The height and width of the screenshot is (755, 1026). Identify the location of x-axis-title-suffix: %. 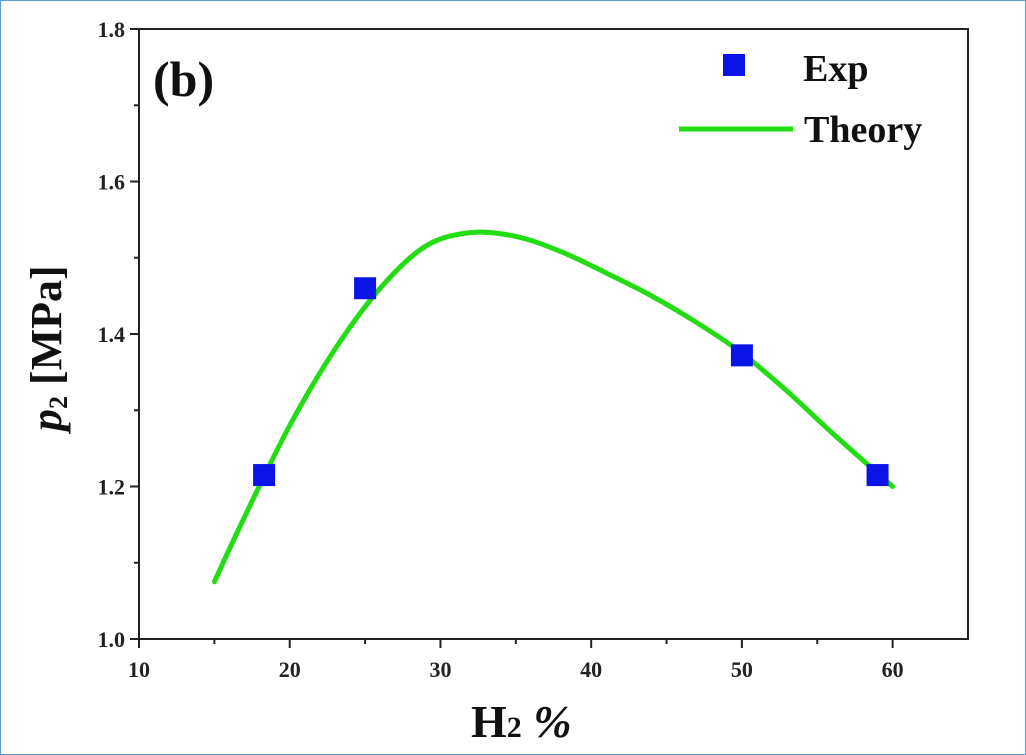
(547, 721).